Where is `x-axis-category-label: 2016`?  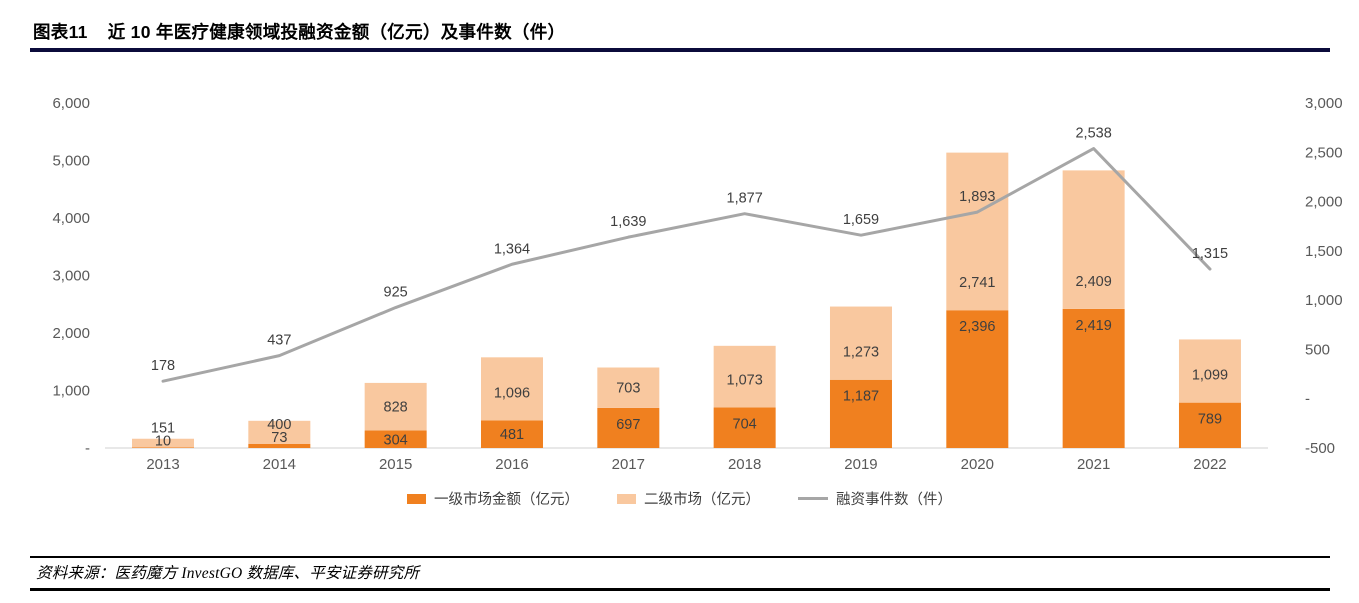 x-axis-category-label: 2016 is located at coordinates (511, 464).